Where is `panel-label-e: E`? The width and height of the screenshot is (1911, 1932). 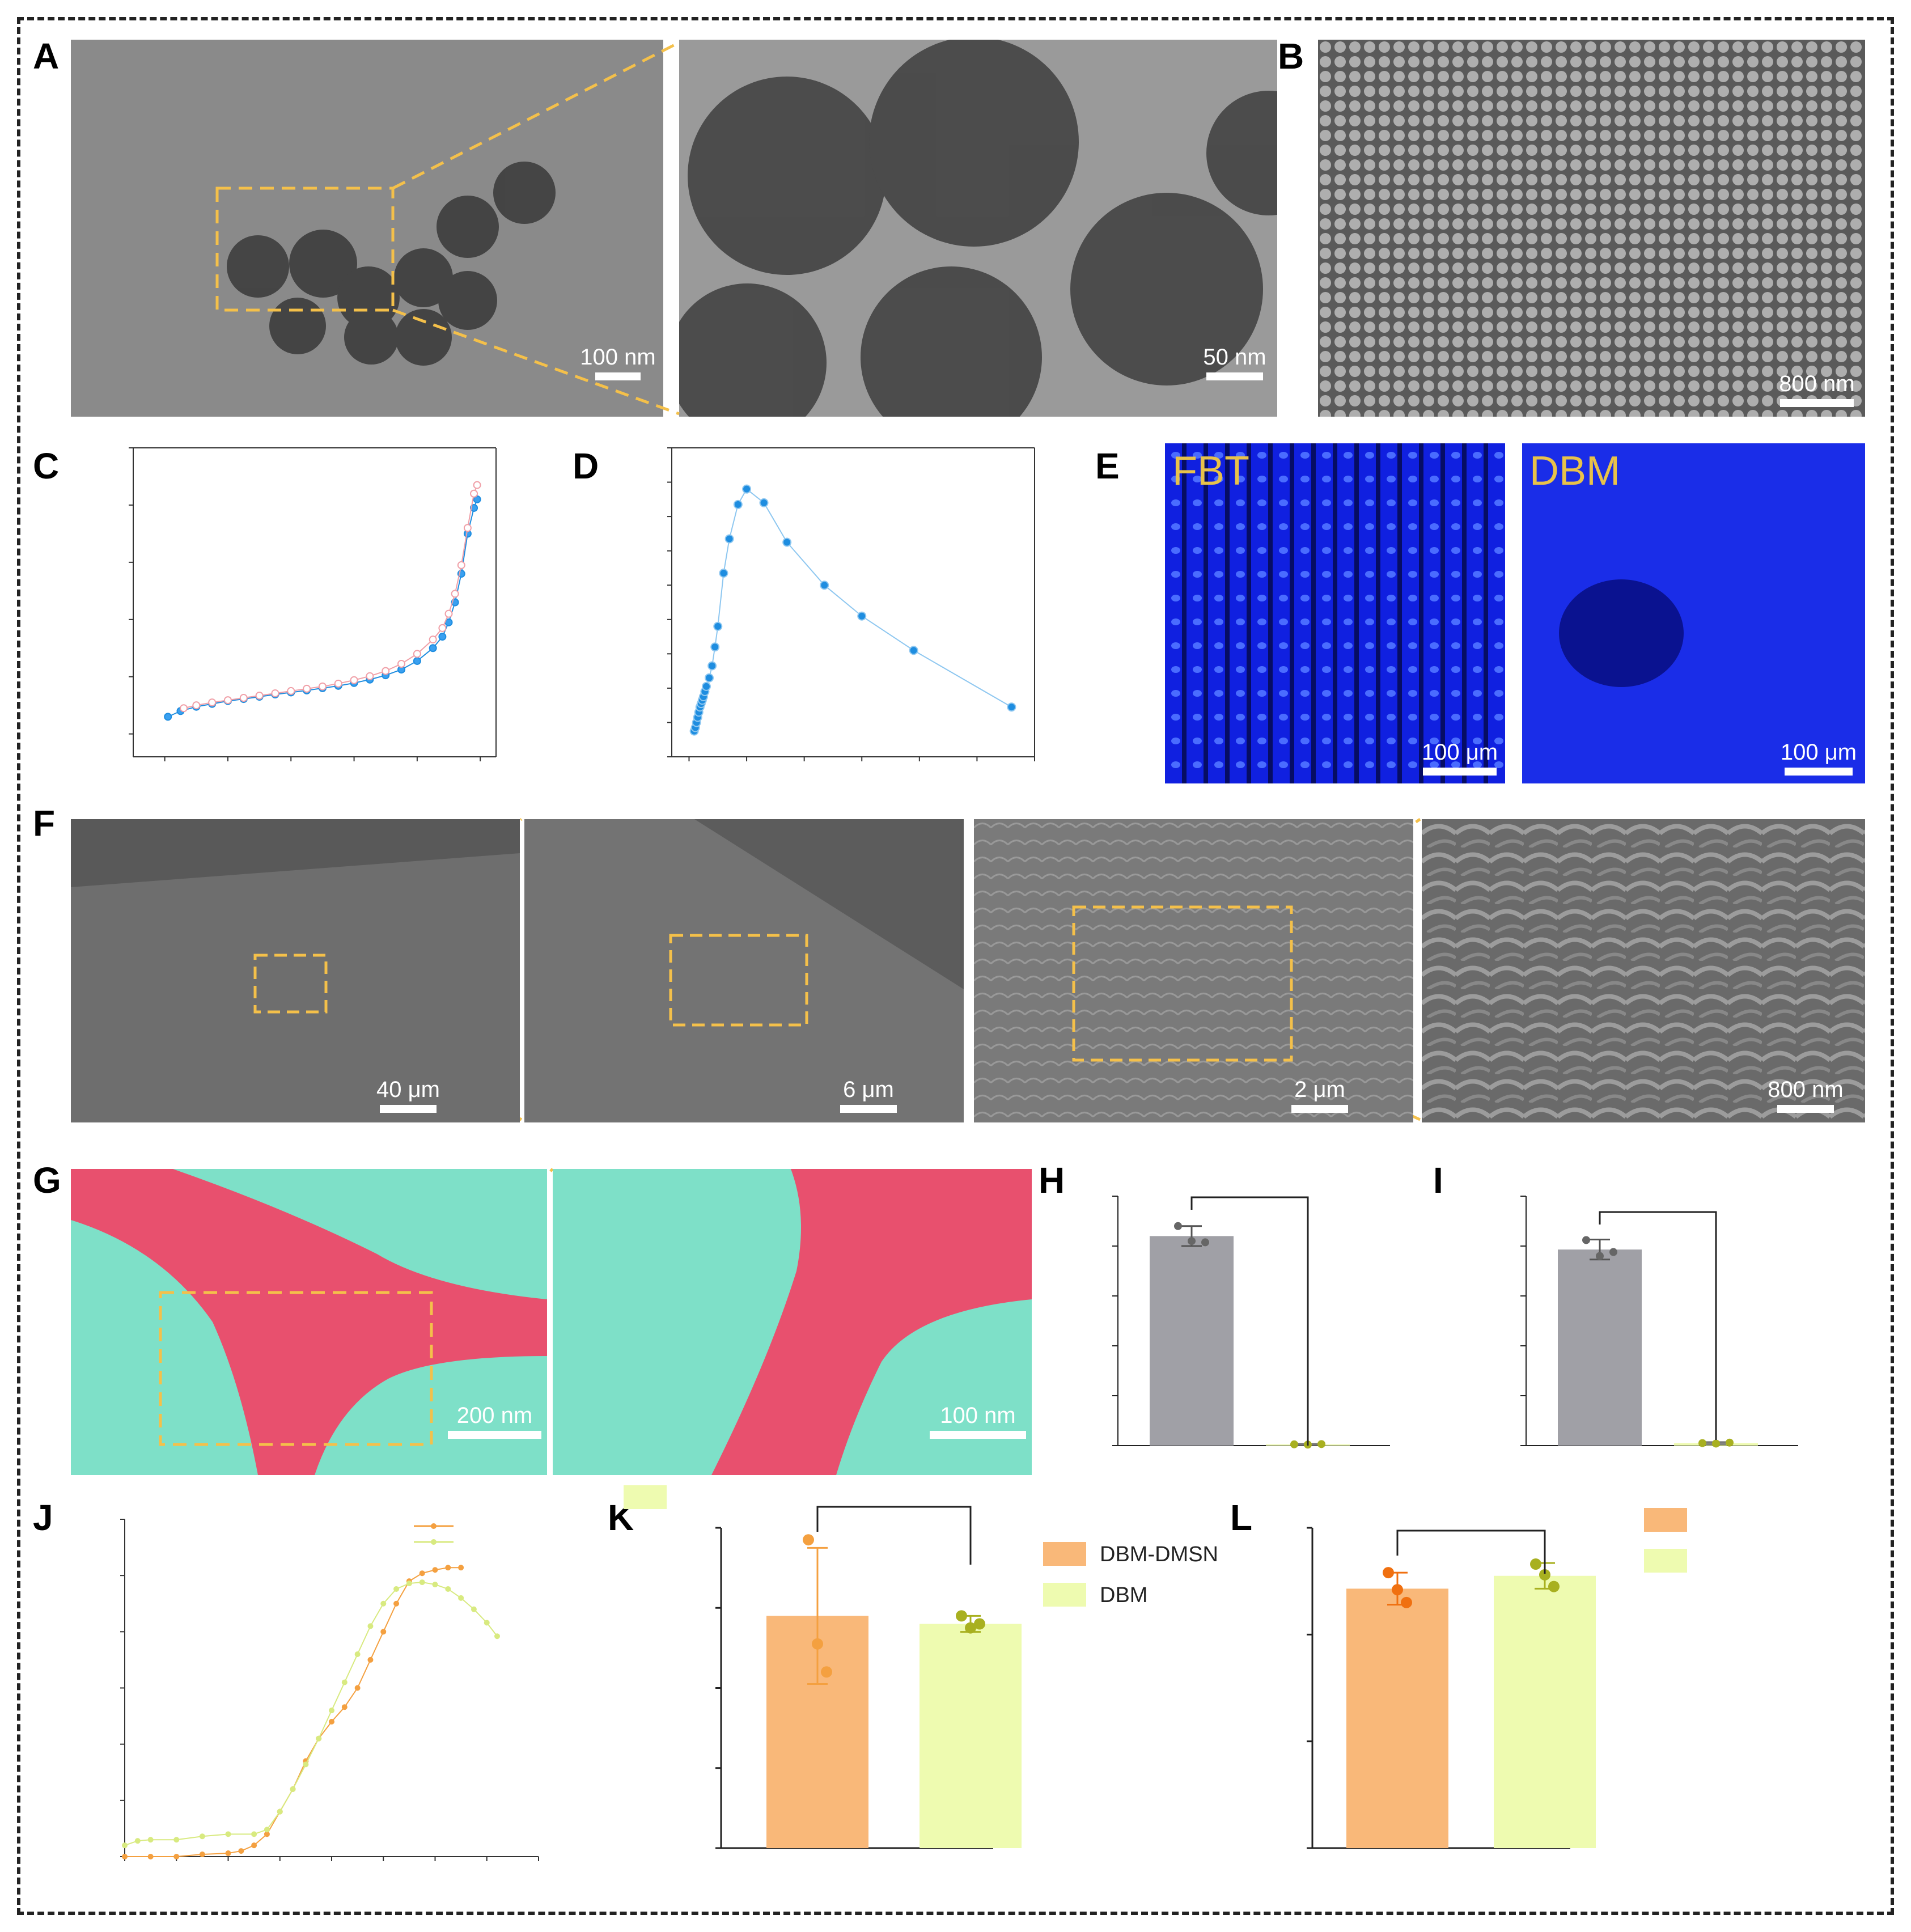
panel-label-e: E is located at coordinates (1107, 466).